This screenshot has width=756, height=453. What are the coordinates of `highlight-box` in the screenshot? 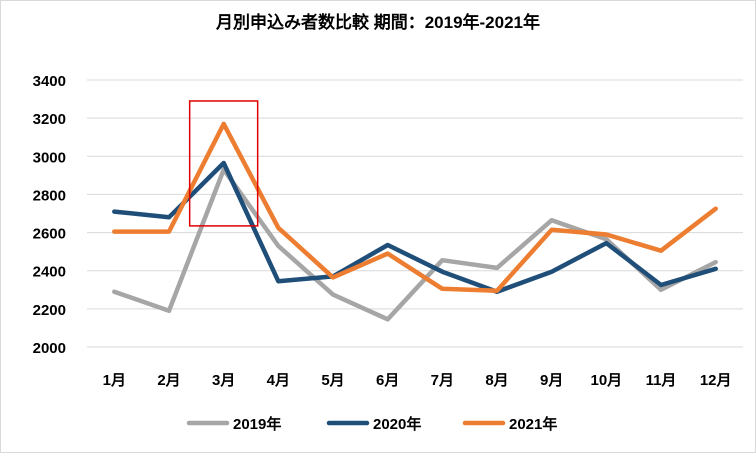 It's located at (223, 163).